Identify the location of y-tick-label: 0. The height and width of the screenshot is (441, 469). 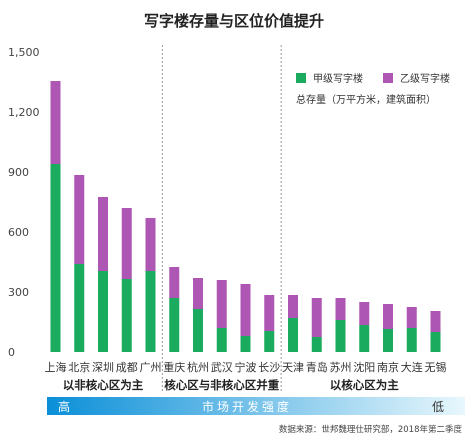
(11, 352).